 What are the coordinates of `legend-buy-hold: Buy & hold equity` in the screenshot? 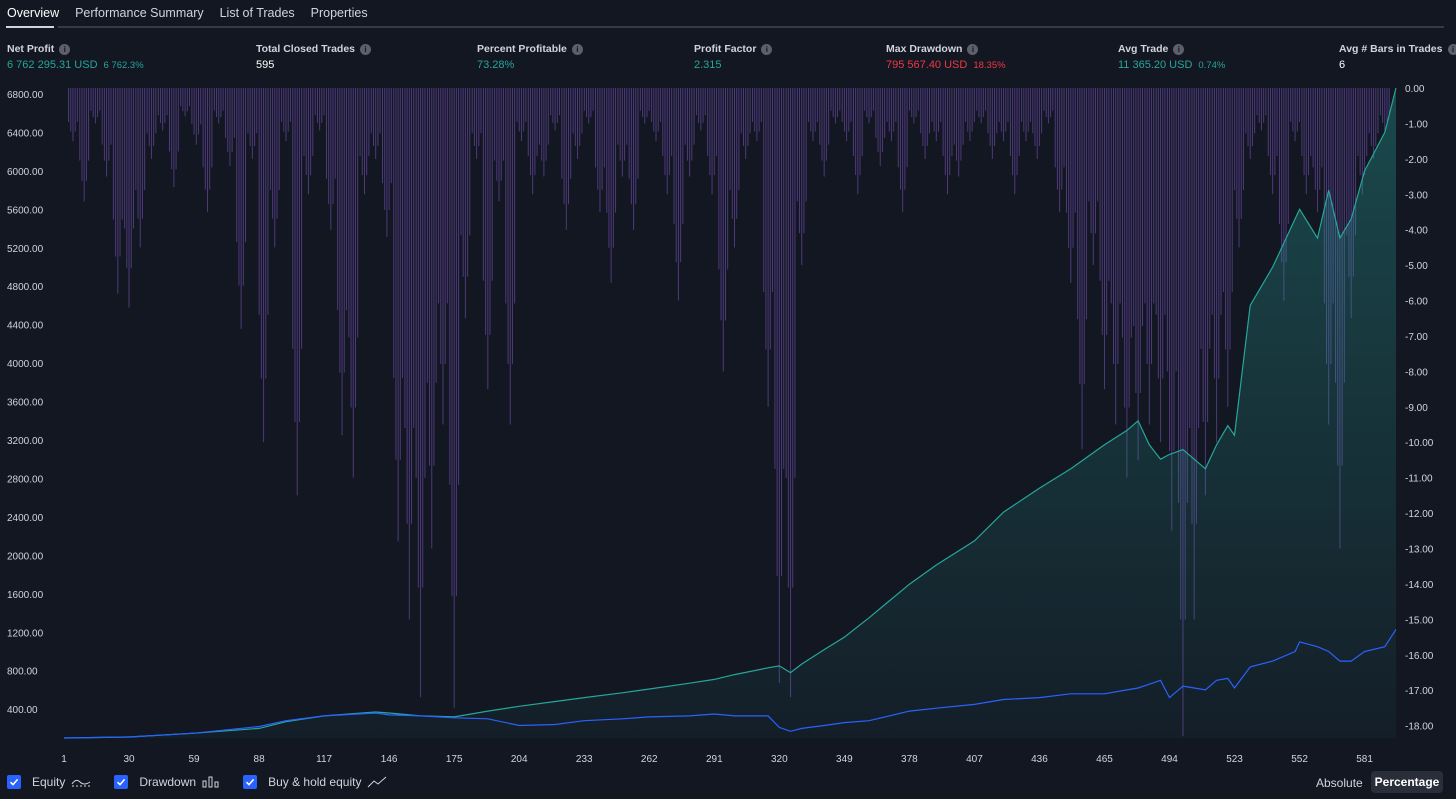 It's located at (315, 782).